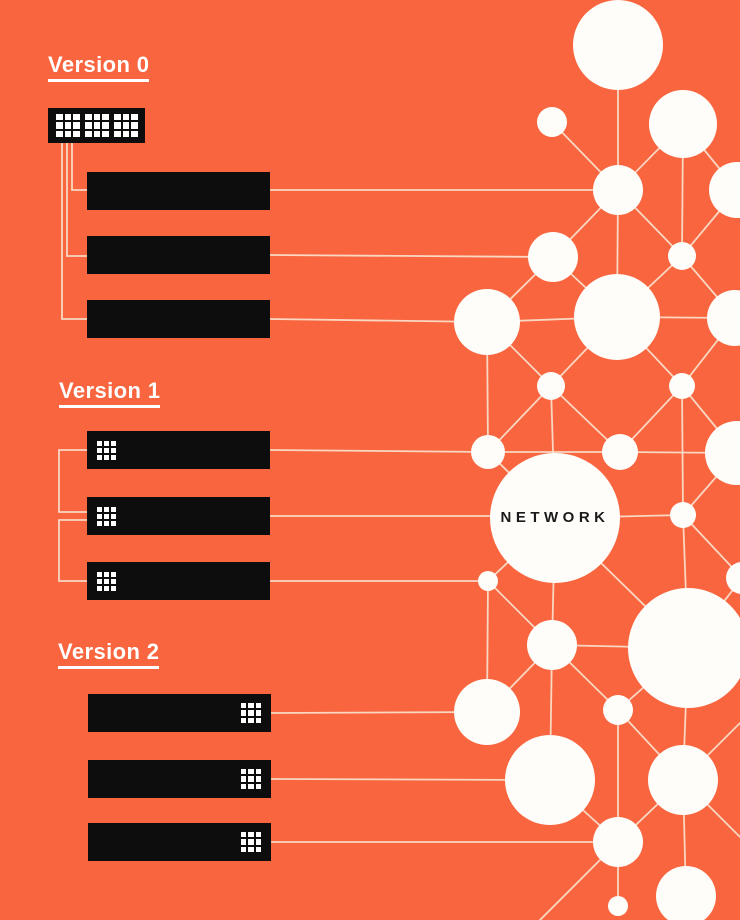 Image resolution: width=740 pixels, height=920 pixels. Describe the element at coordinates (110, 394) in the screenshot. I see `heading-version-1: Version 1` at that location.